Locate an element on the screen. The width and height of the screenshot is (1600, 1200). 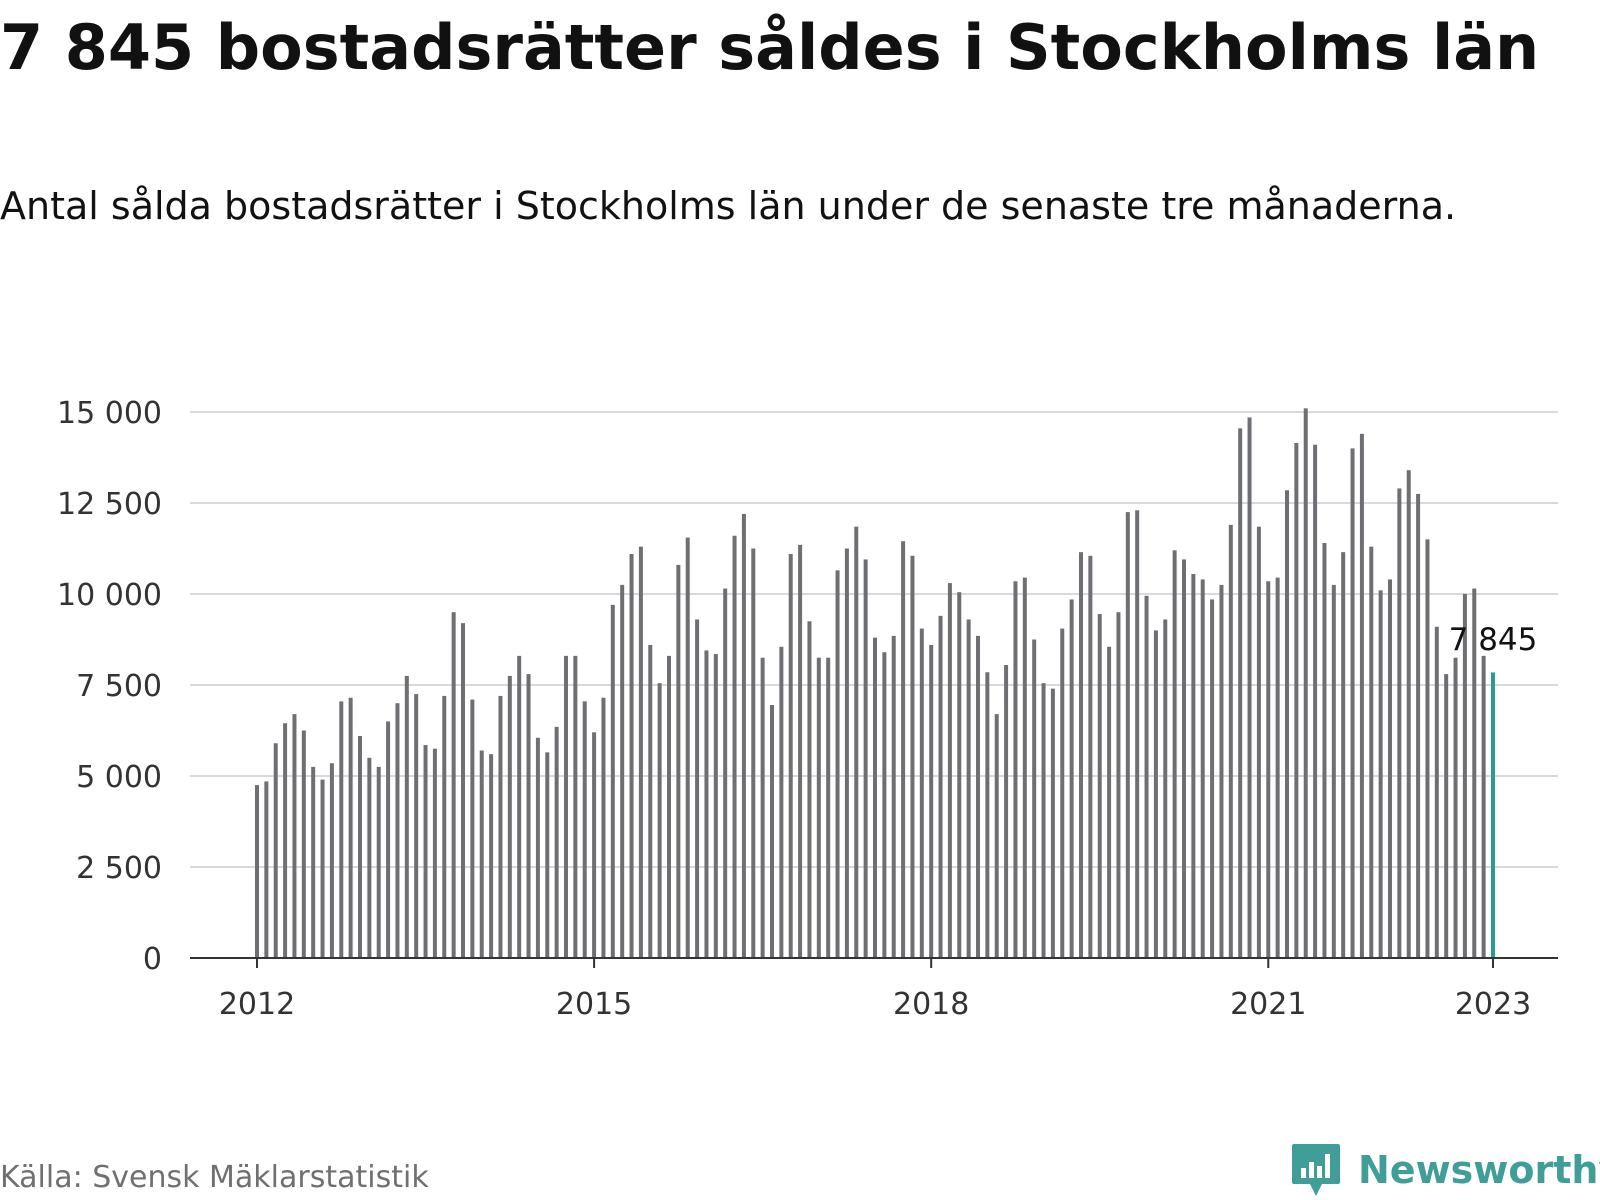
y-tick-label: 5 000 is located at coordinates (119, 777).